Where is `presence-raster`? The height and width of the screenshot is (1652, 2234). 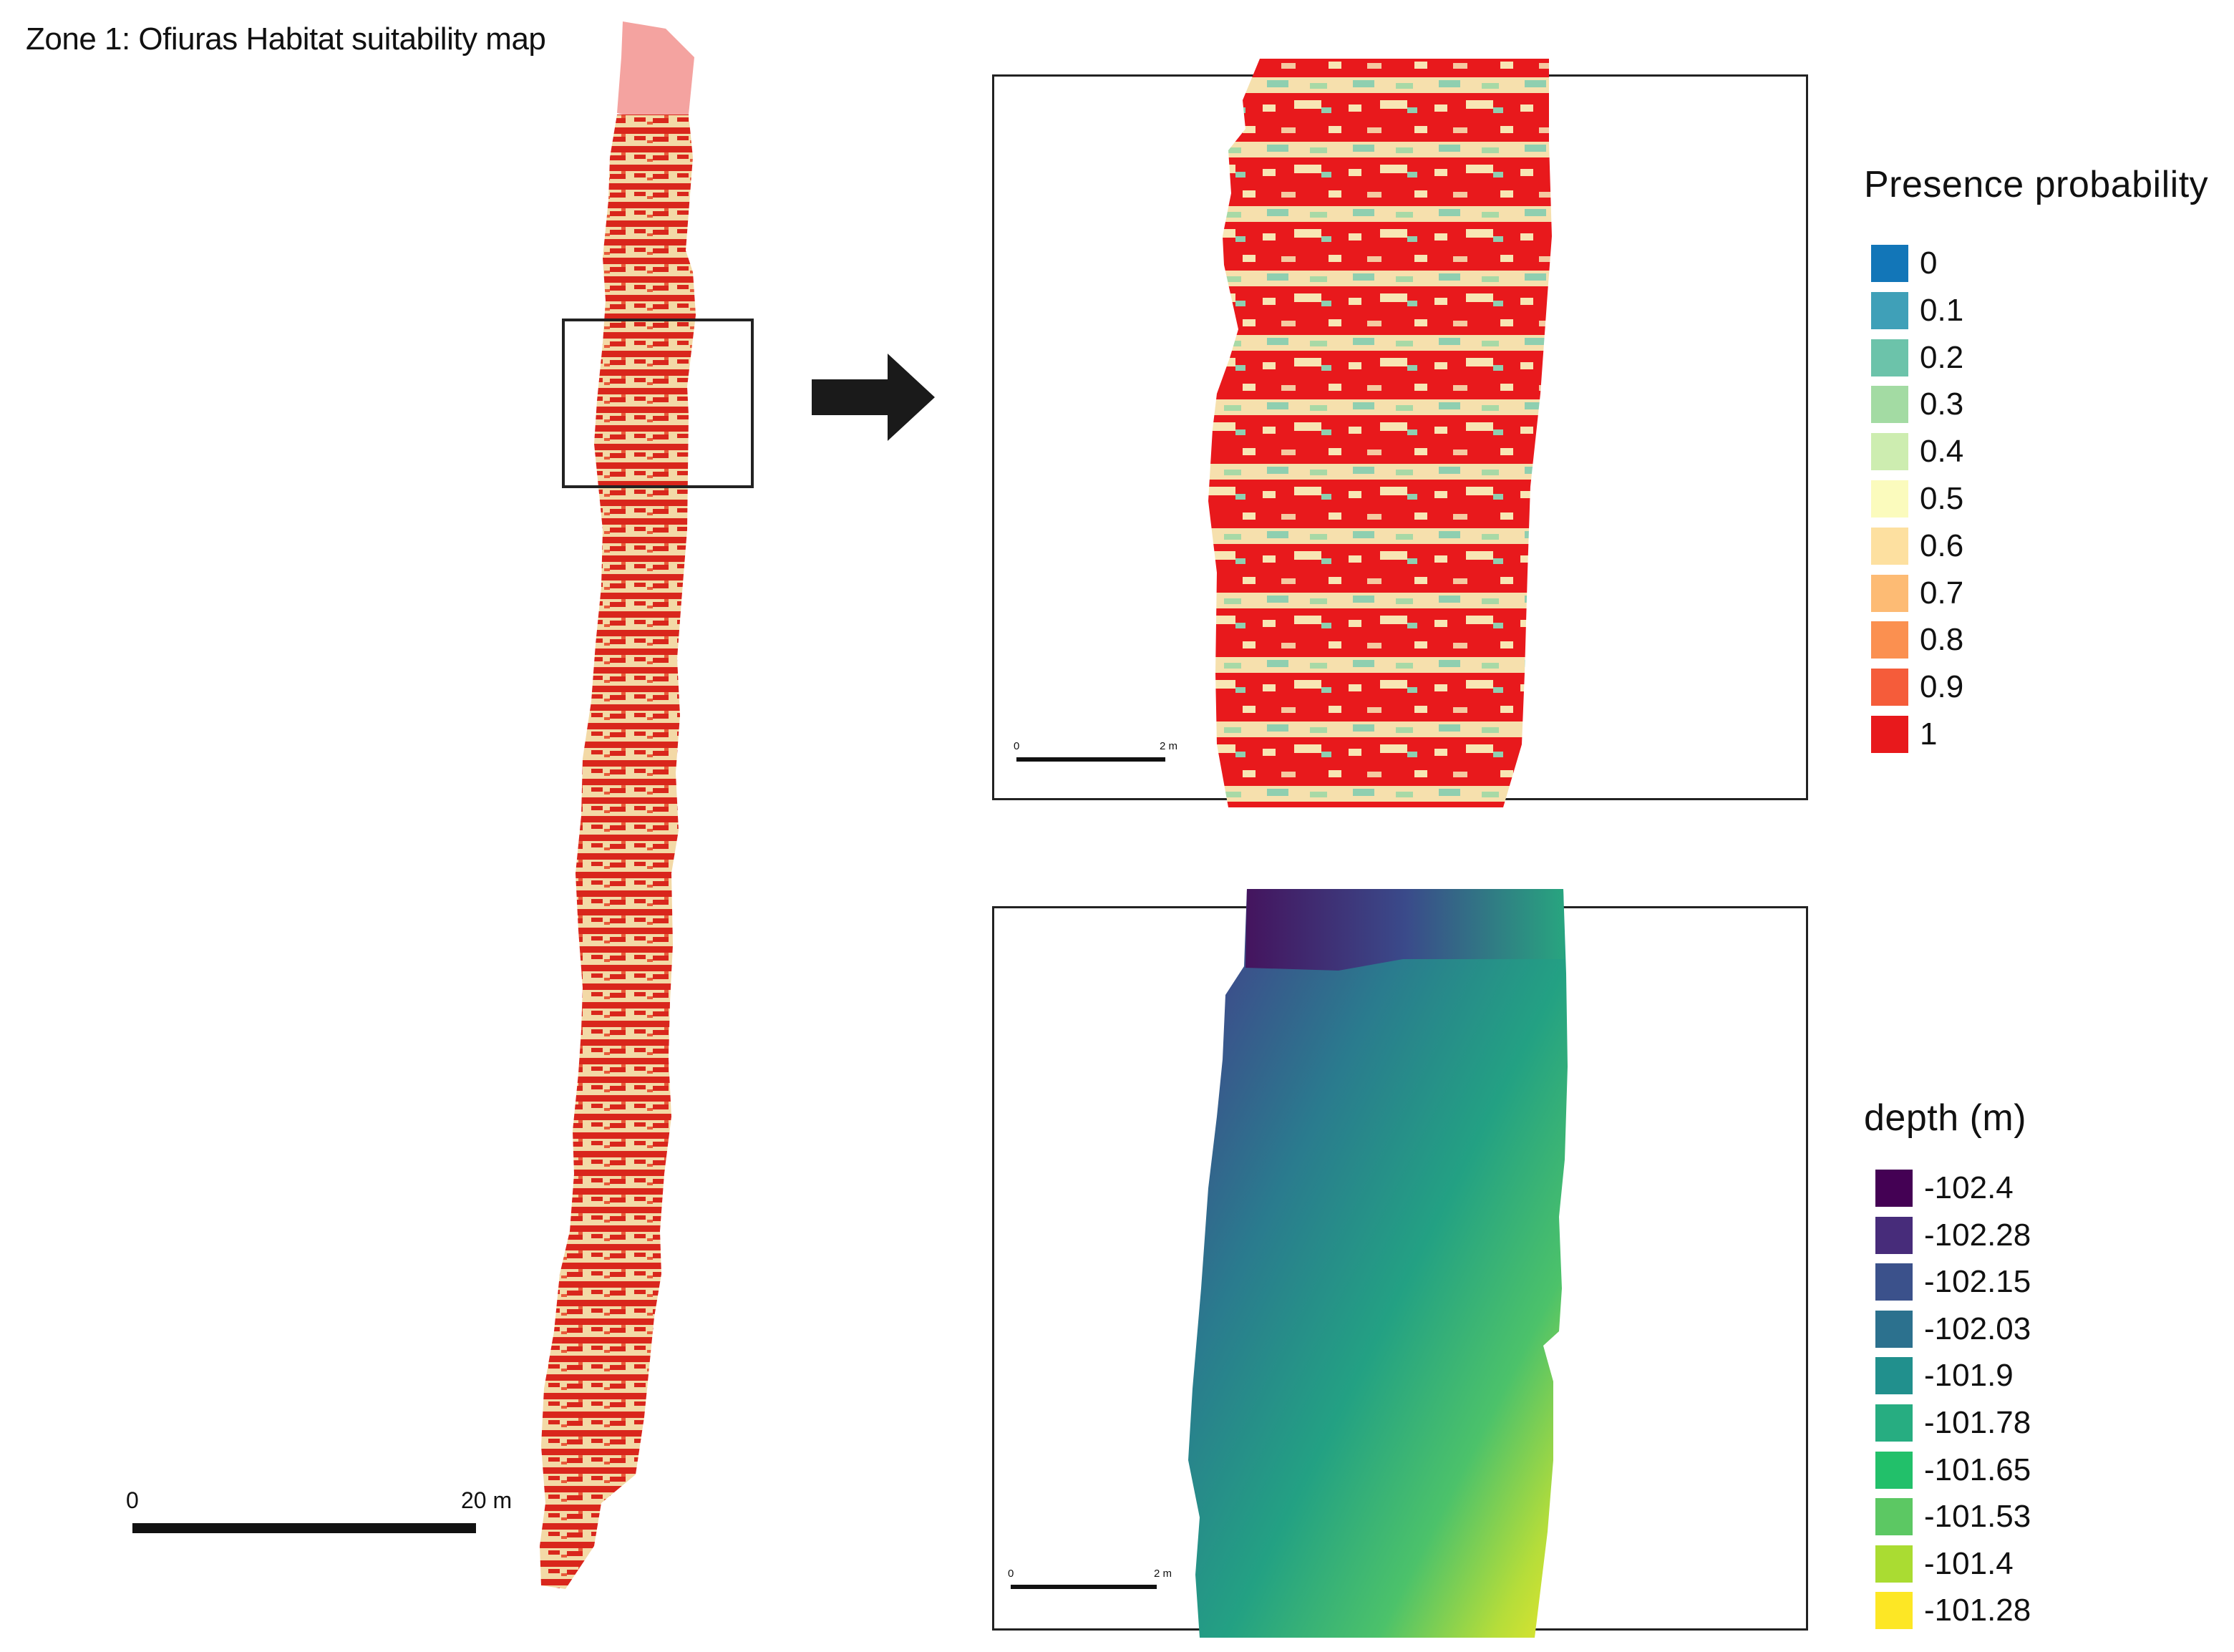 presence-raster is located at coordinates (1380, 433).